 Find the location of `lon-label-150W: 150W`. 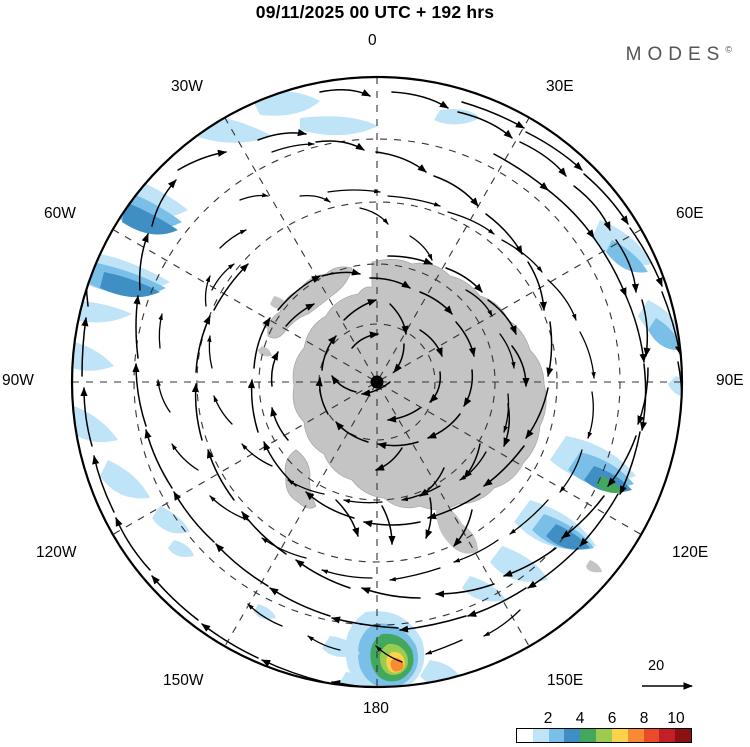

lon-label-150W: 150W is located at coordinates (183, 680).